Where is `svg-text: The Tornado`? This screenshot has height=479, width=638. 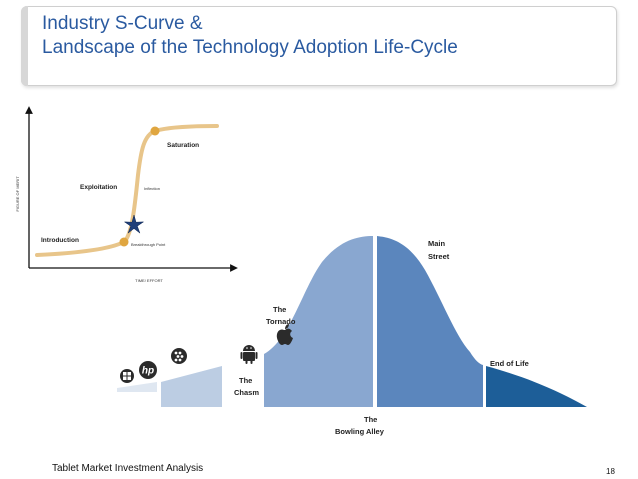
svg-text: The Tornado is located at coordinates (281, 315).